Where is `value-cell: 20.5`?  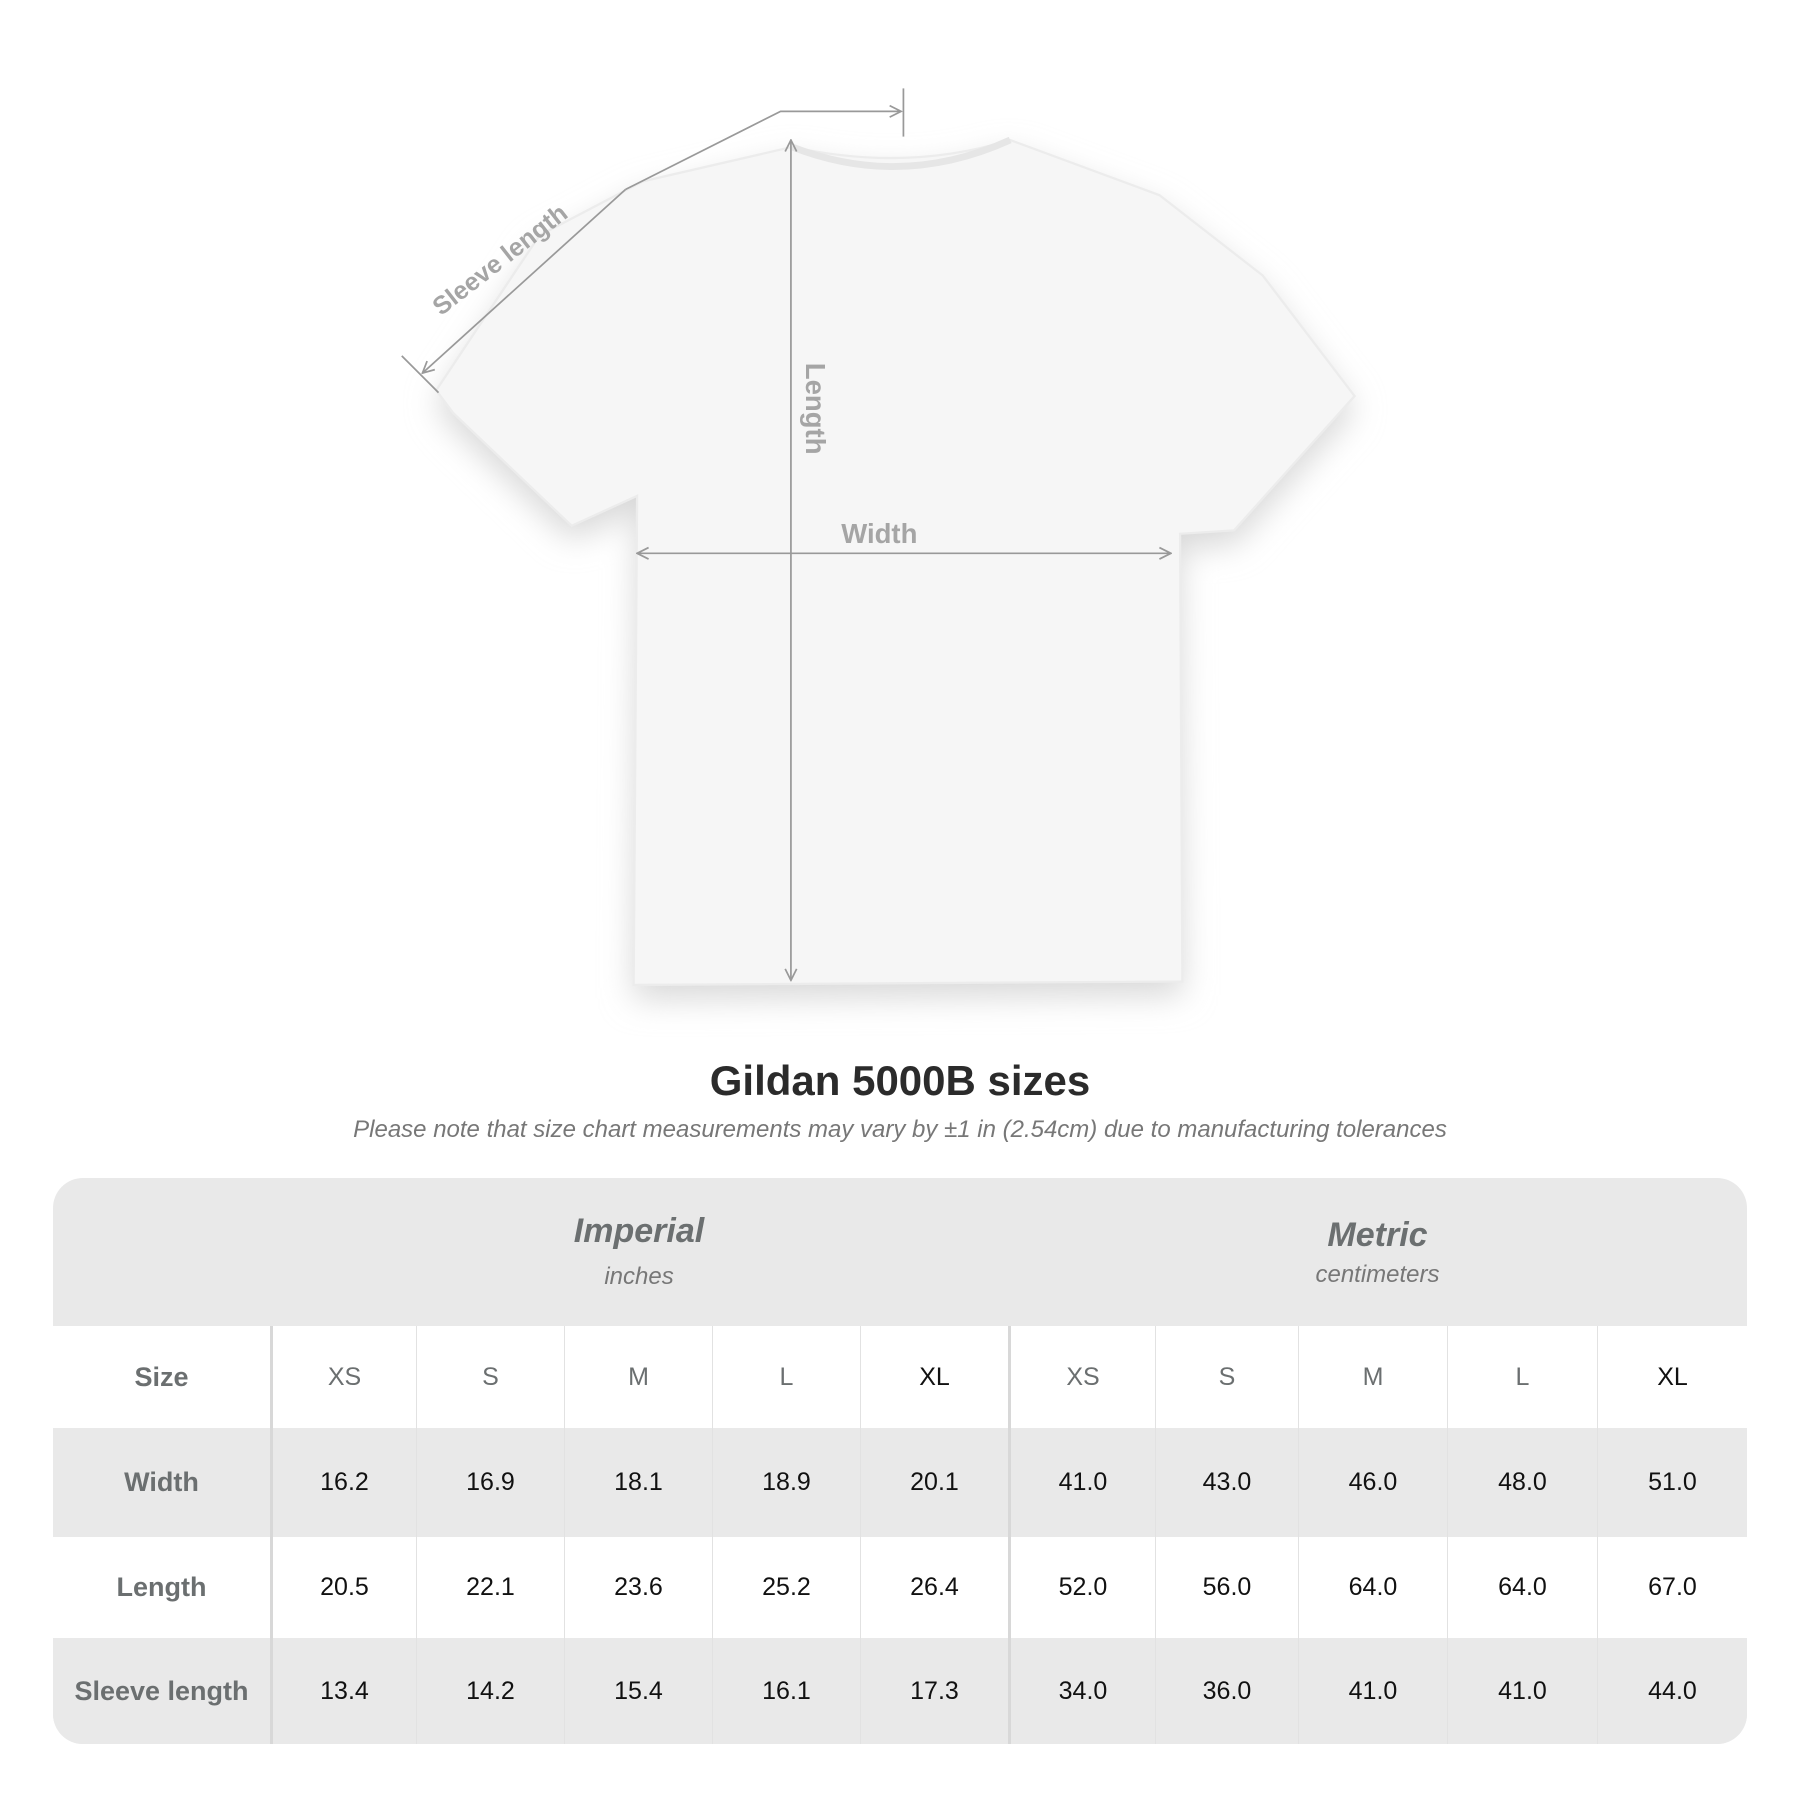 value-cell: 20.5 is located at coordinates (343, 1587).